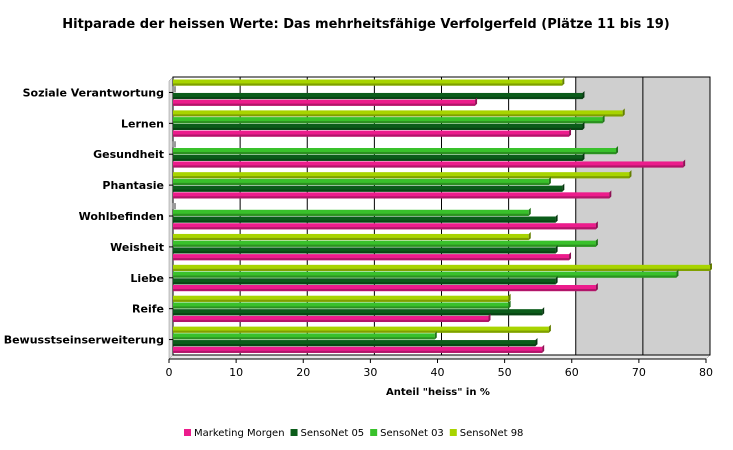 This screenshot has height=450, width=733. What do you see at coordinates (388, 120) in the screenshot?
I see `bar-sensonet-03-lernen` at bounding box center [388, 120].